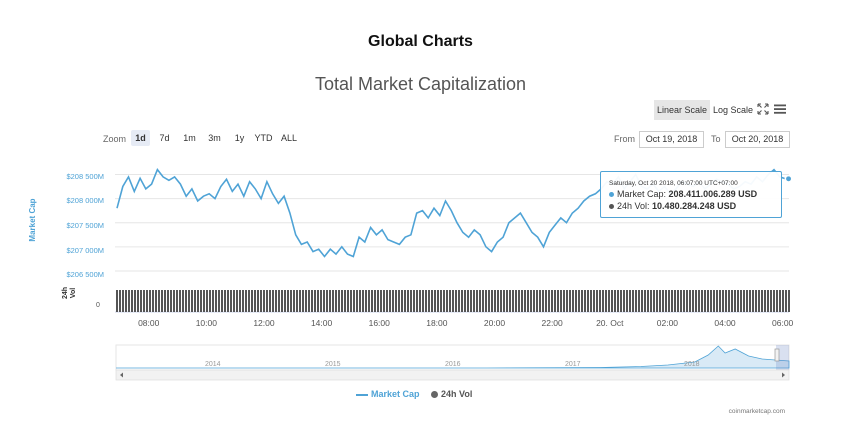 The image size is (841, 426). What do you see at coordinates (164, 138) in the screenshot?
I see `zoom-7d-button: 7d` at bounding box center [164, 138].